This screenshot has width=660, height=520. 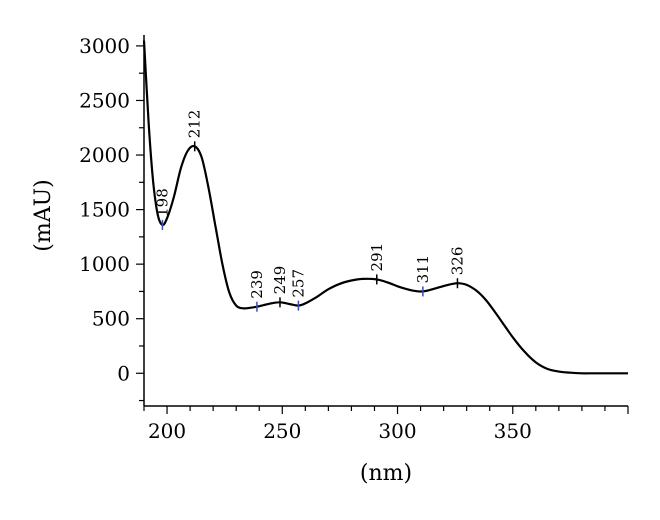 What do you see at coordinates (104, 100) in the screenshot?
I see `y-tick-label: 2500` at bounding box center [104, 100].